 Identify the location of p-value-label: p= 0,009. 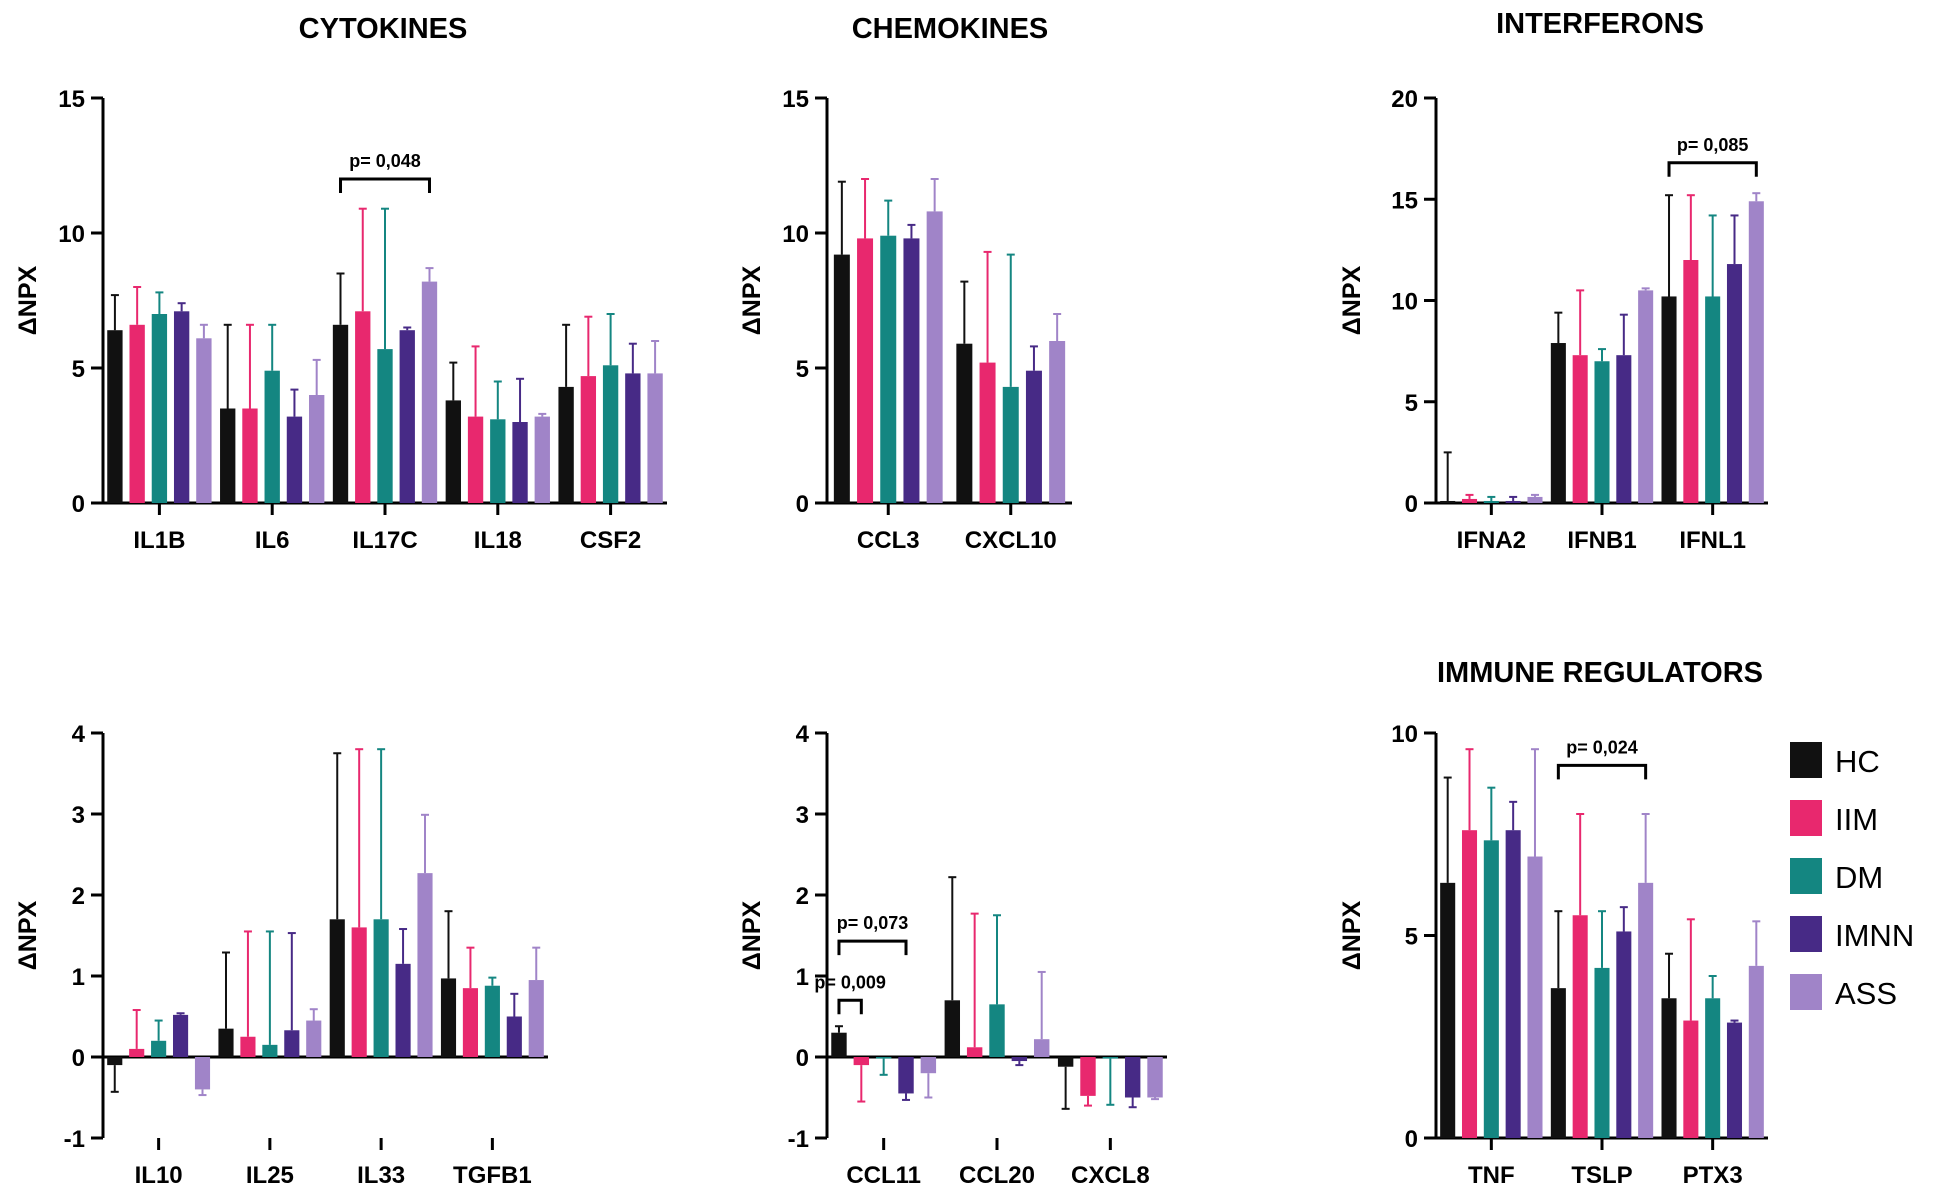
(850, 982).